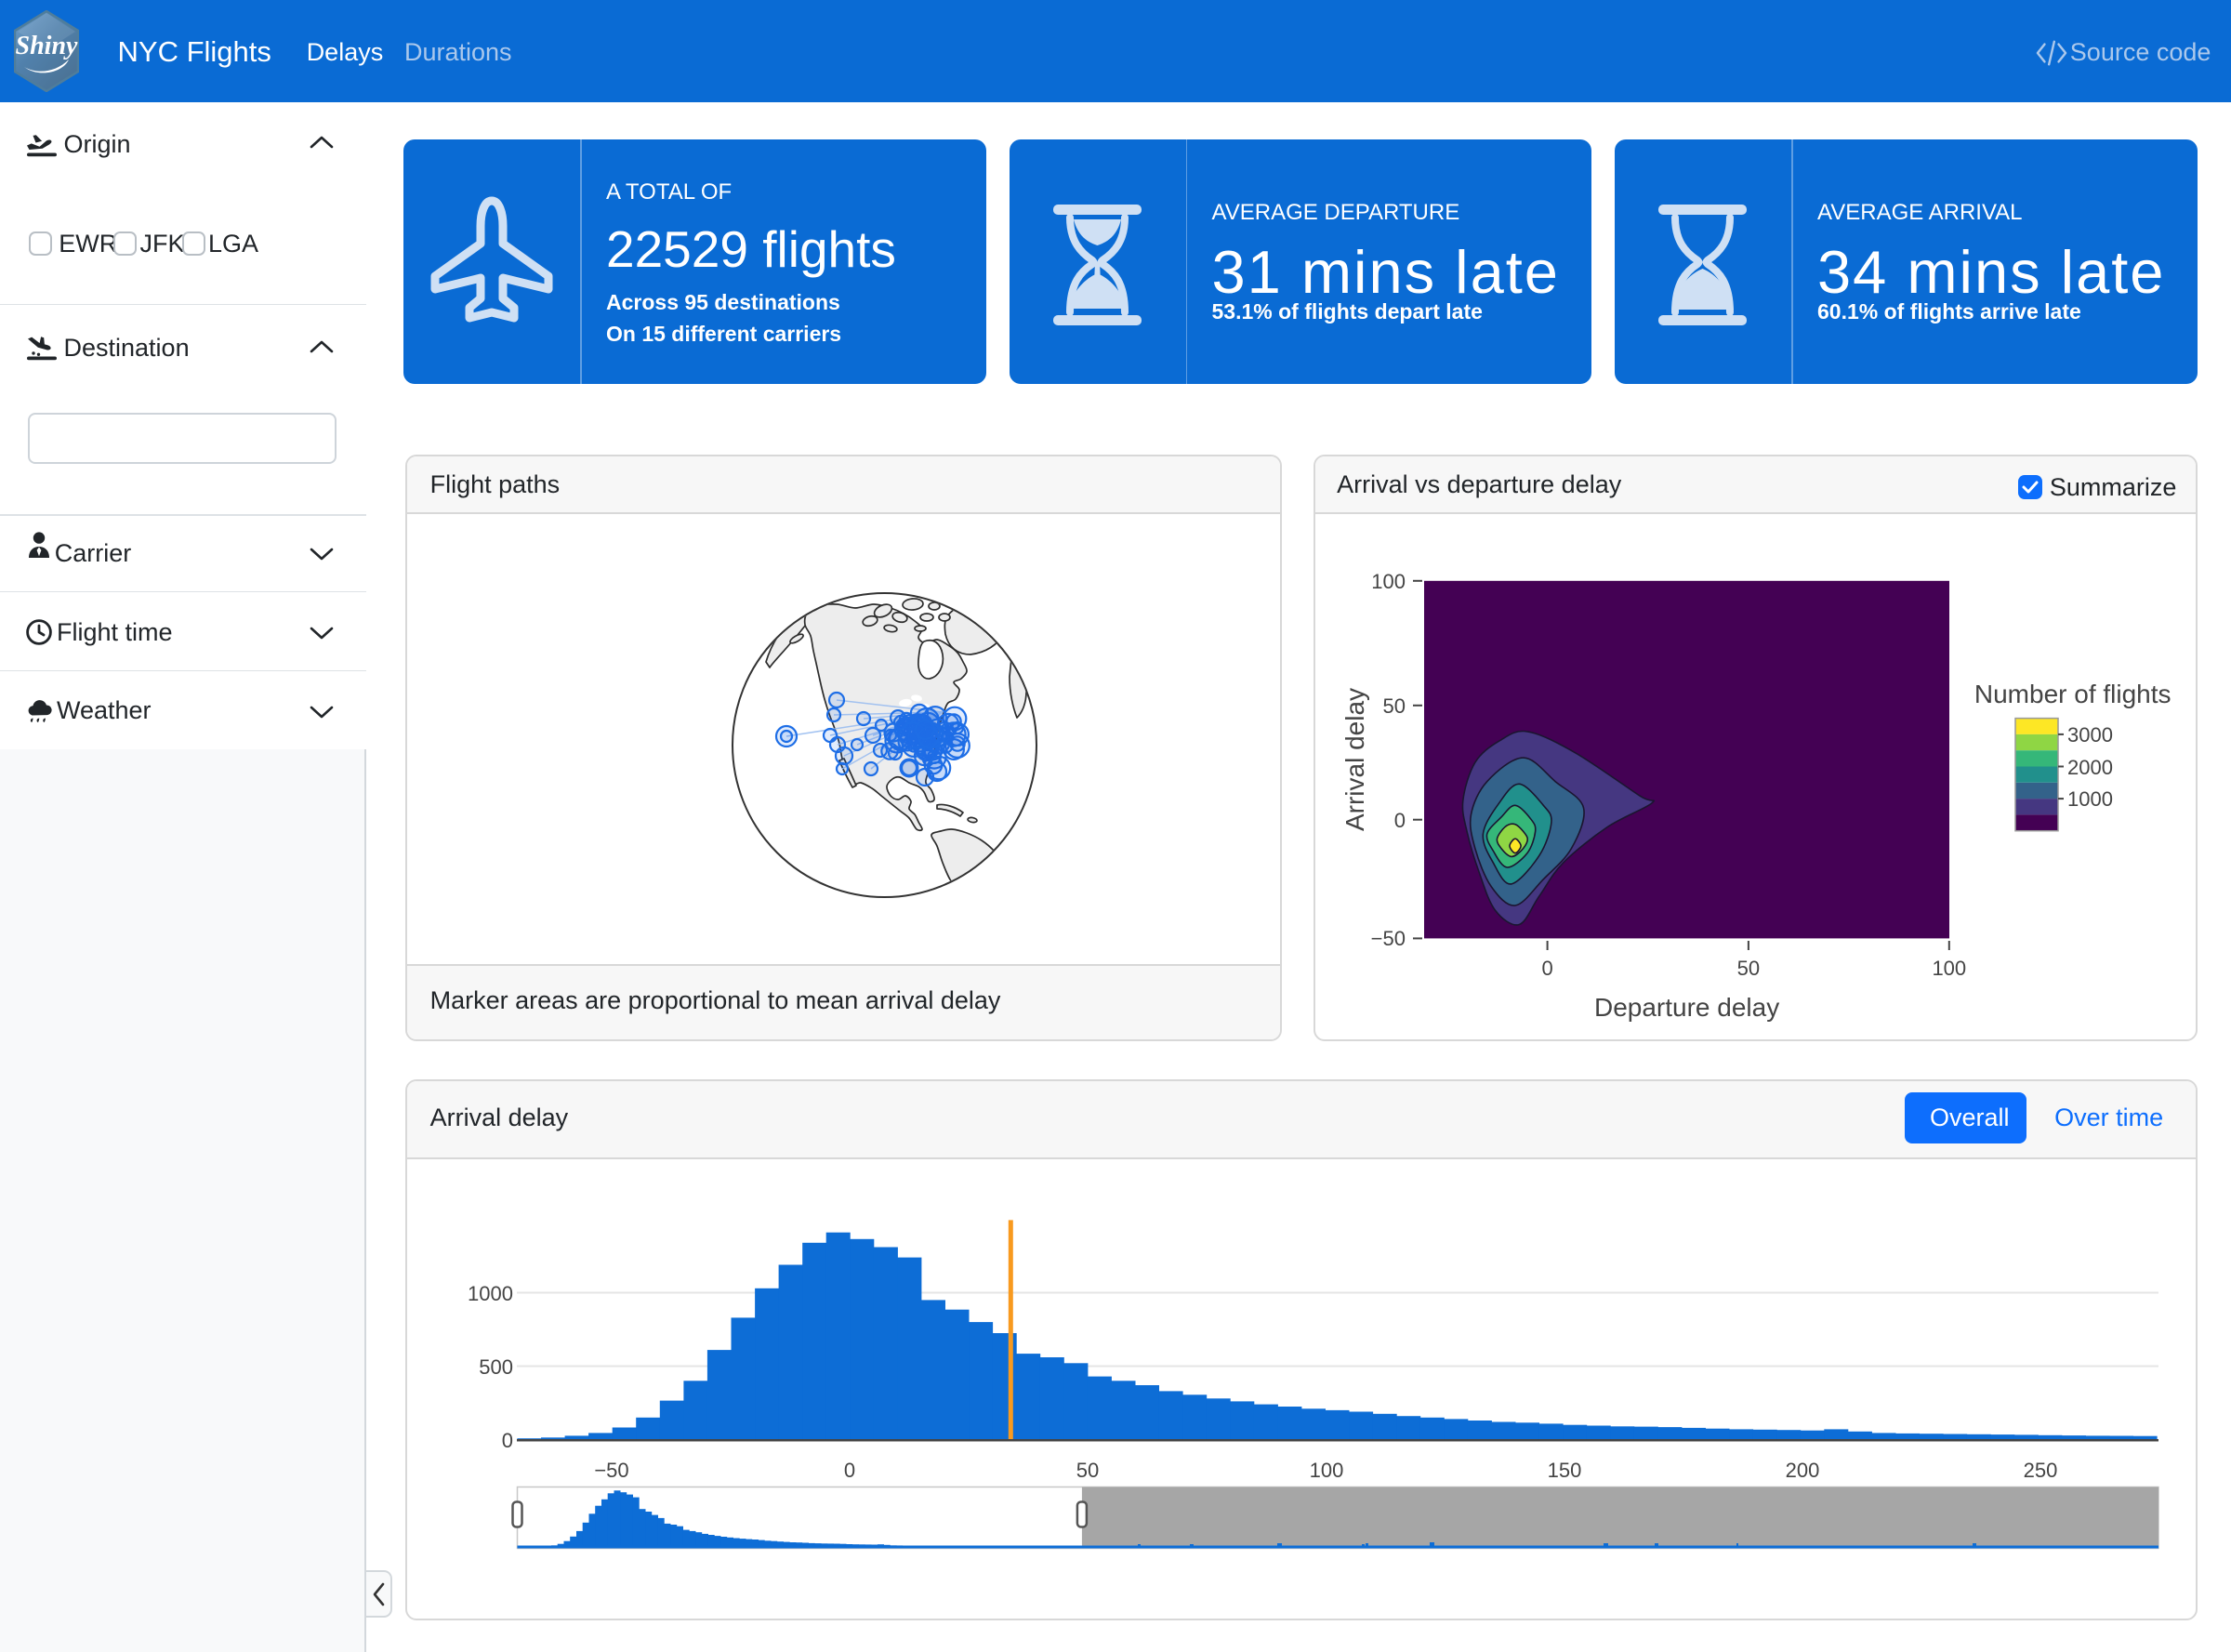  I want to click on svg-text: Arrival delay, so click(1354, 759).